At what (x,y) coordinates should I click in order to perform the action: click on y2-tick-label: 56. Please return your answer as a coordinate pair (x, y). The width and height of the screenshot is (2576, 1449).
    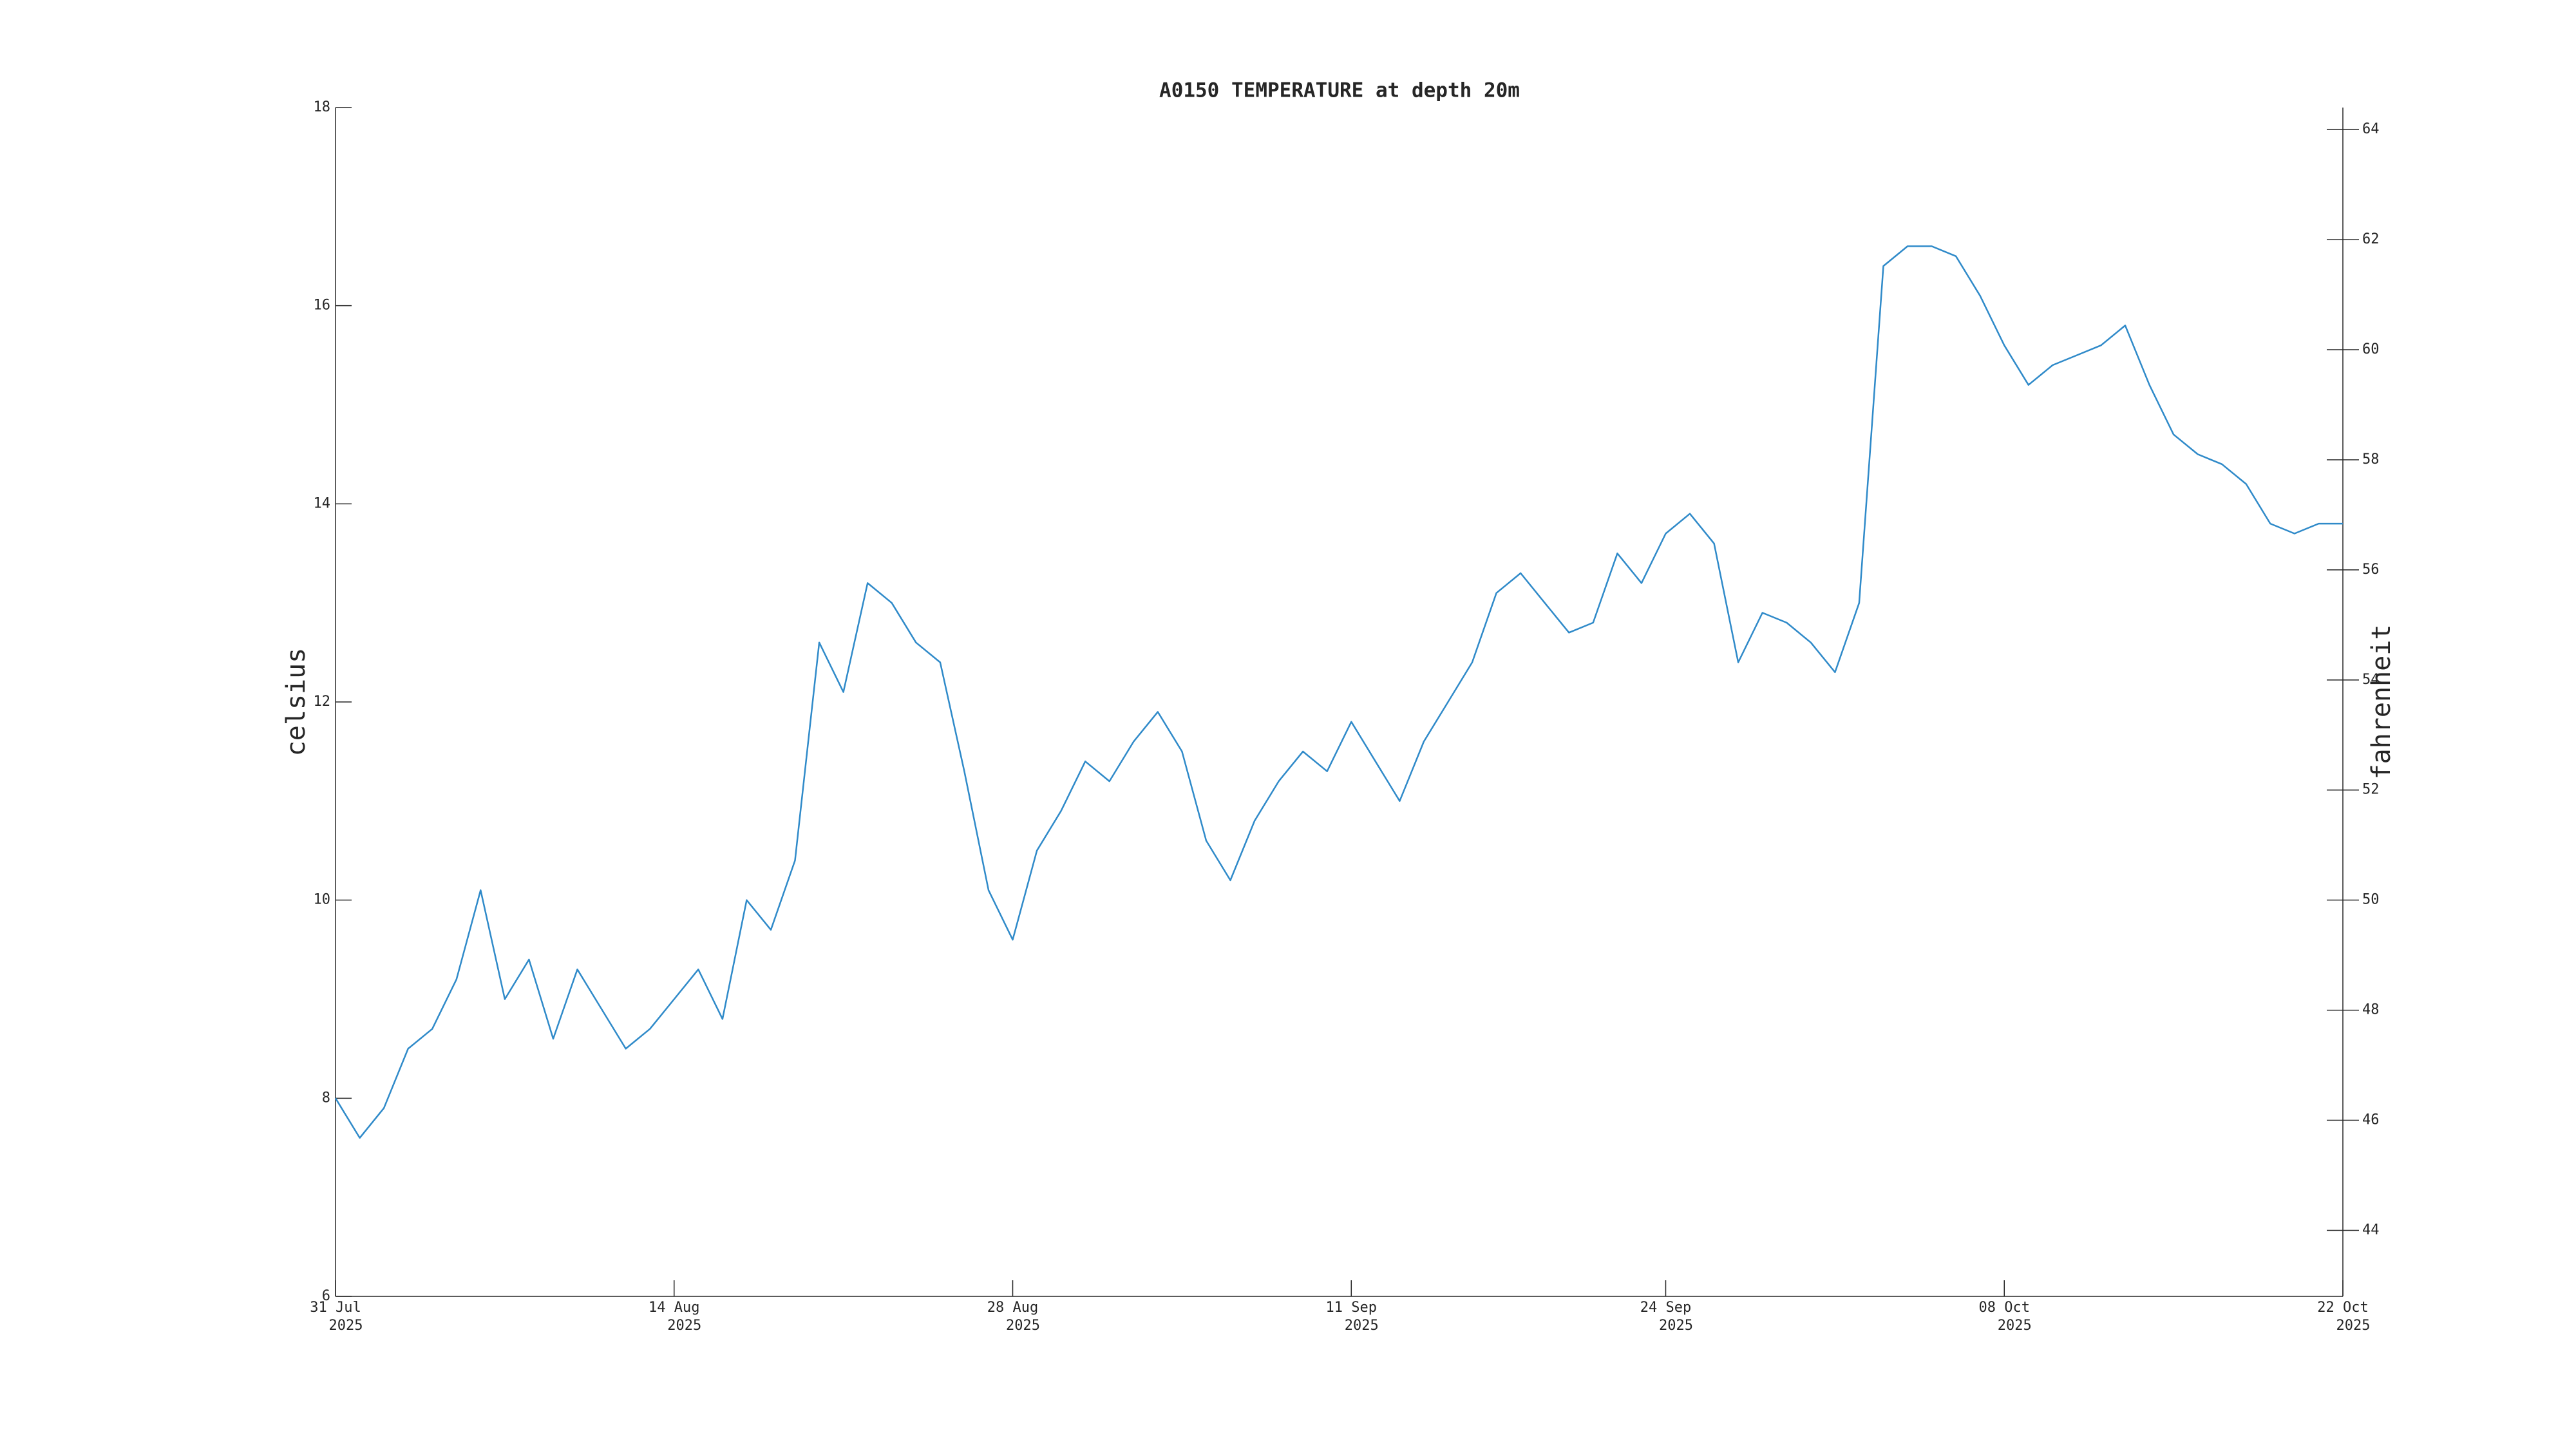
    Looking at the image, I should click on (2371, 570).